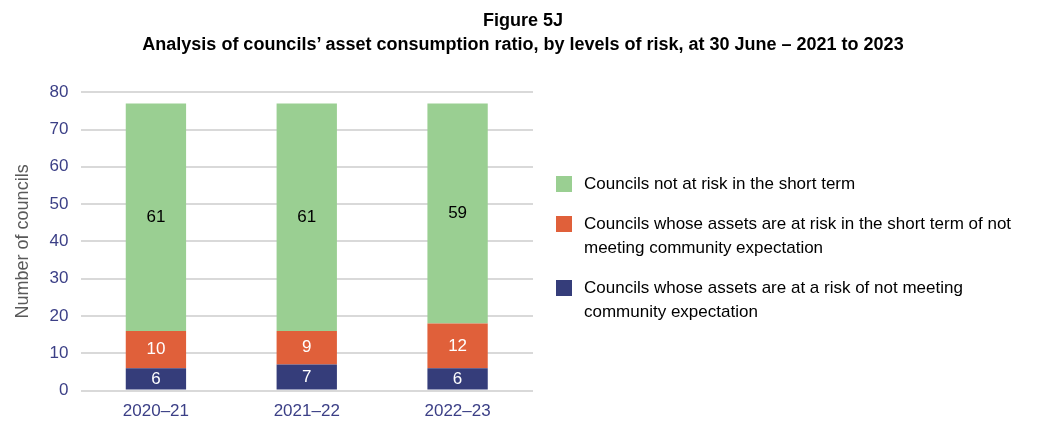 This screenshot has width=1048, height=441. Describe the element at coordinates (59, 352) in the screenshot. I see `y-tick-label: 10` at that location.